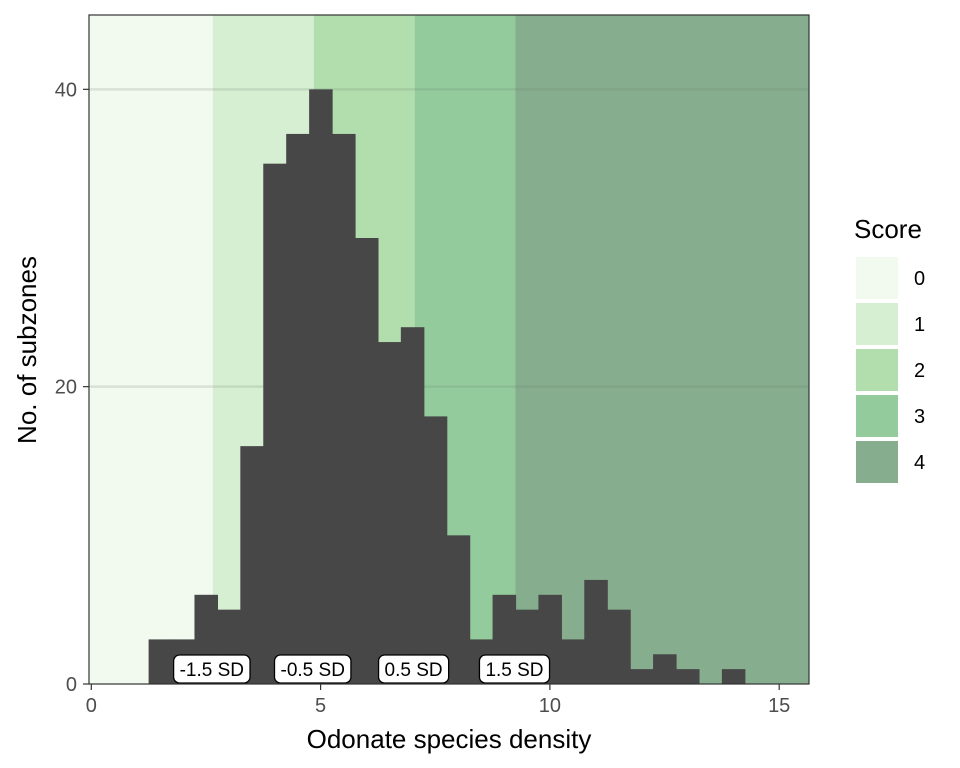  What do you see at coordinates (66, 90) in the screenshot?
I see `y-tick-label: 40` at bounding box center [66, 90].